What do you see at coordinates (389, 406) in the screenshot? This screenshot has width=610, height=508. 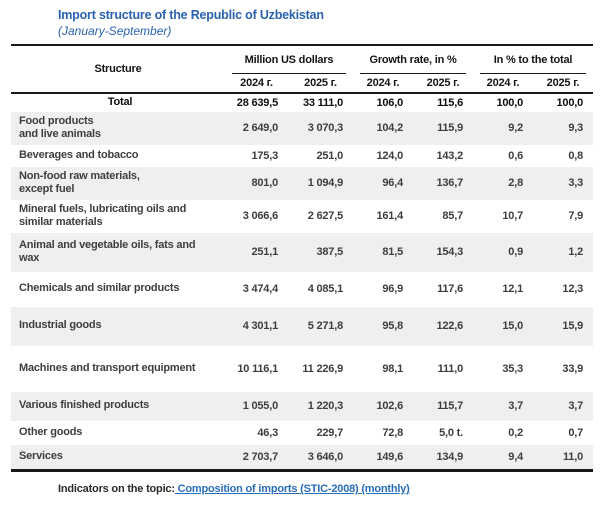 I see `row-value: 102,6` at bounding box center [389, 406].